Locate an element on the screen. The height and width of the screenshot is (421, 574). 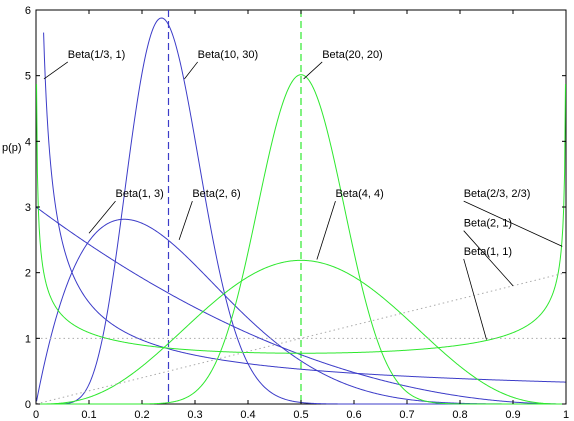
x-tick-label: 0.8 is located at coordinates (459, 415).